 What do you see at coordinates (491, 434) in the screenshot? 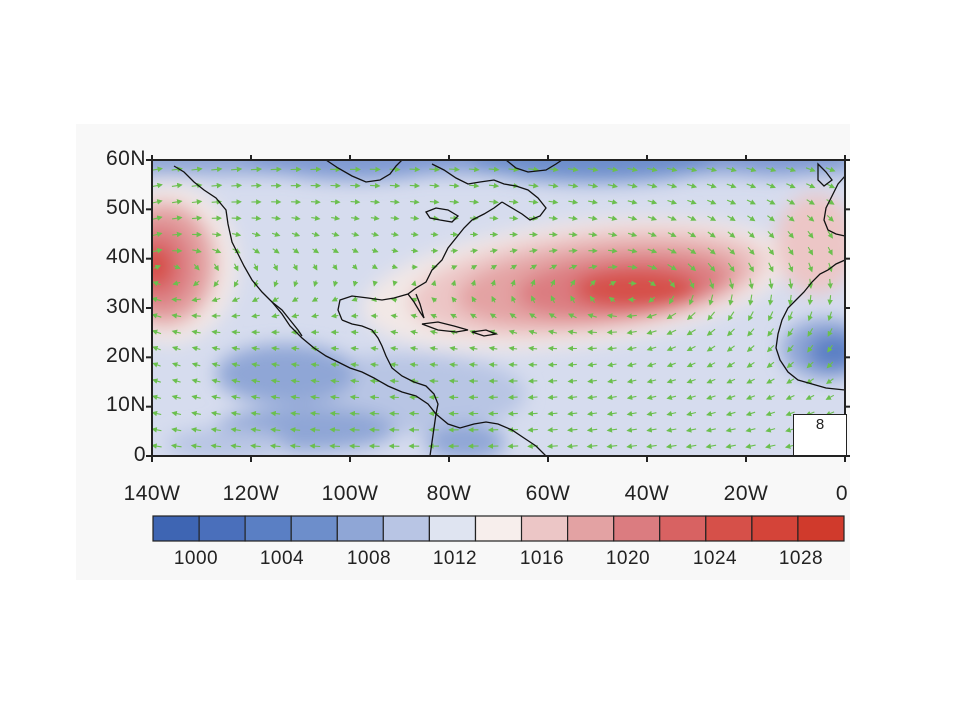
I see `coastline-south-america` at bounding box center [491, 434].